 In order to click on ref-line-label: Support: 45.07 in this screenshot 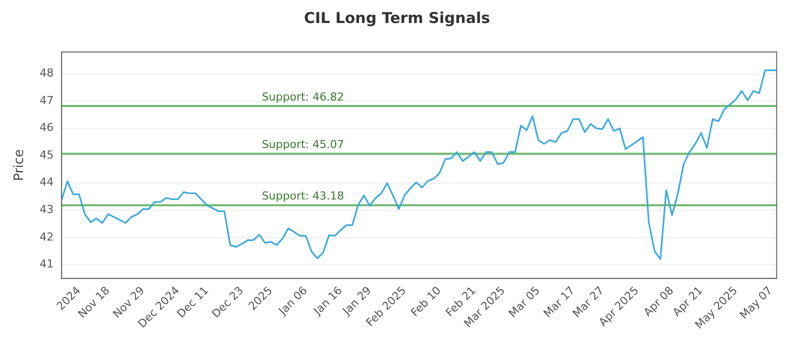, I will do `click(303, 145)`.